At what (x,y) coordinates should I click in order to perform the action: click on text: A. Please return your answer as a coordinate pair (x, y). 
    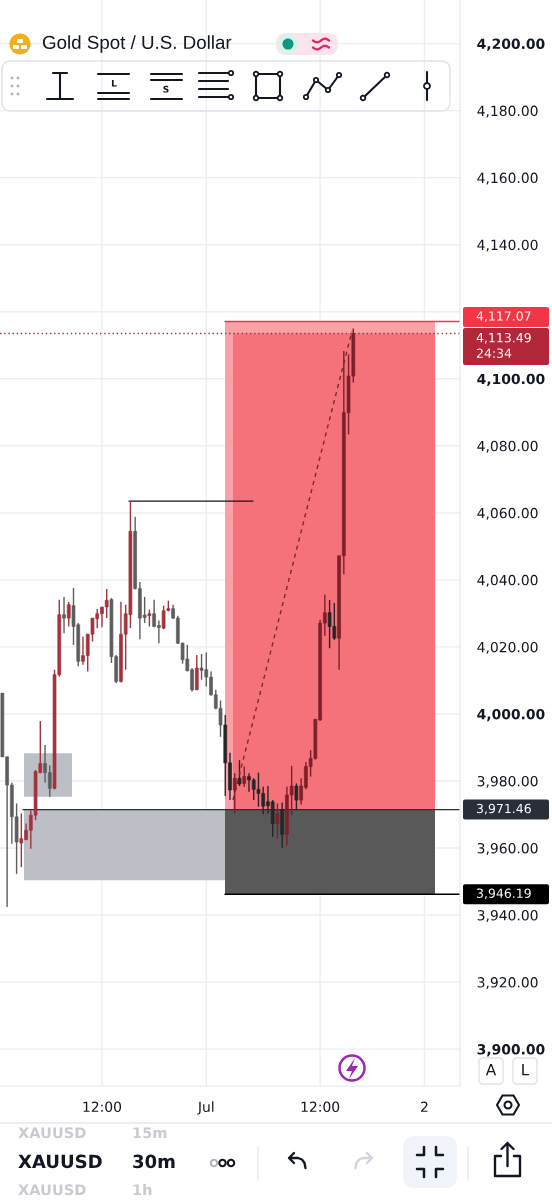
    Looking at the image, I should click on (491, 1070).